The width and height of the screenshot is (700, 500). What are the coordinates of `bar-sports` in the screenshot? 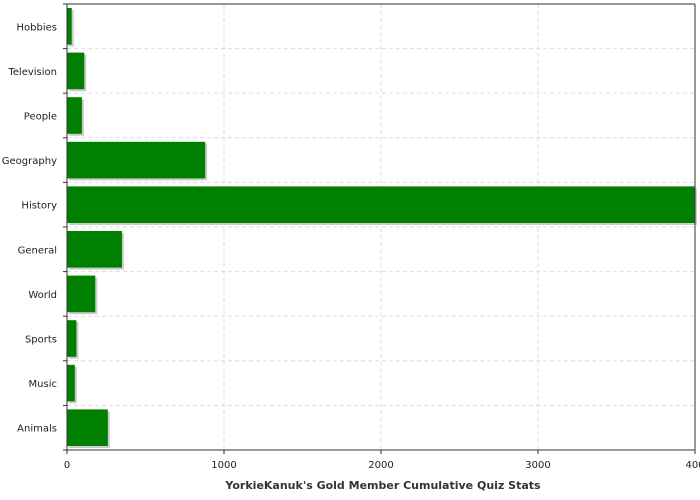 It's located at (72, 338).